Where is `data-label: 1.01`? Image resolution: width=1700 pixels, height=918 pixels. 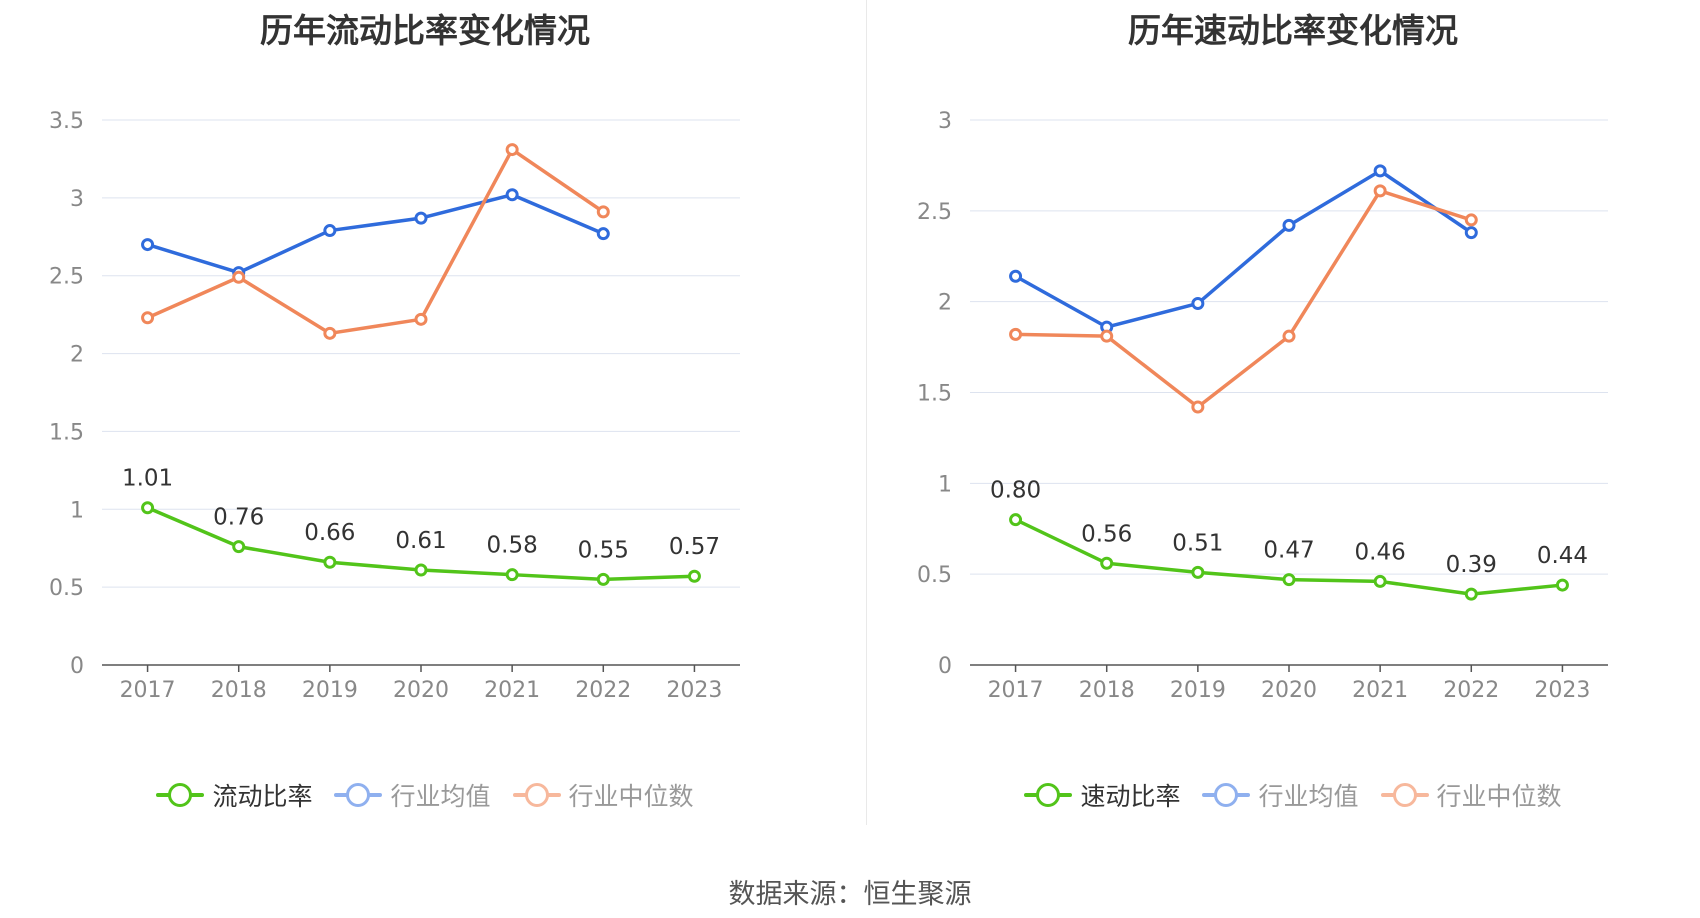
data-label: 1.01 is located at coordinates (147, 479).